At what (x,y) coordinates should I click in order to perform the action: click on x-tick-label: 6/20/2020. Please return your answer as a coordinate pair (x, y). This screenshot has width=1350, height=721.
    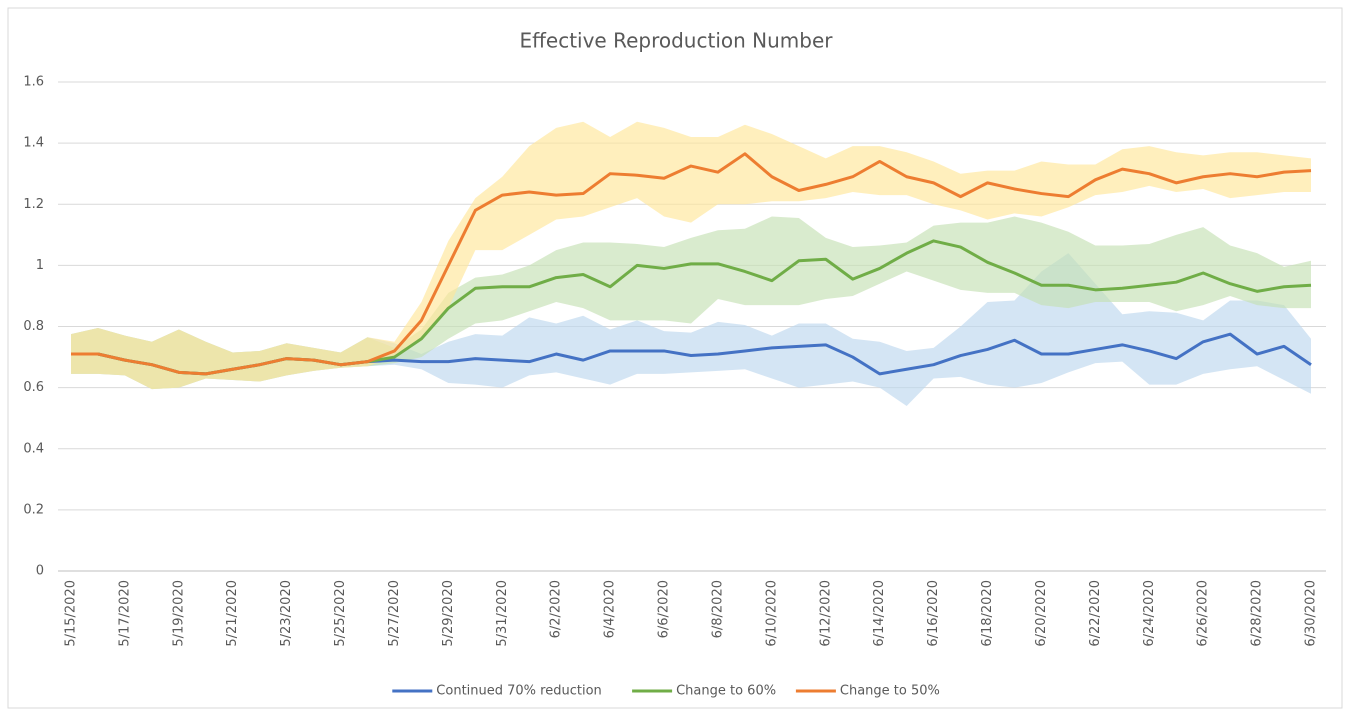
    Looking at the image, I should click on (1041, 613).